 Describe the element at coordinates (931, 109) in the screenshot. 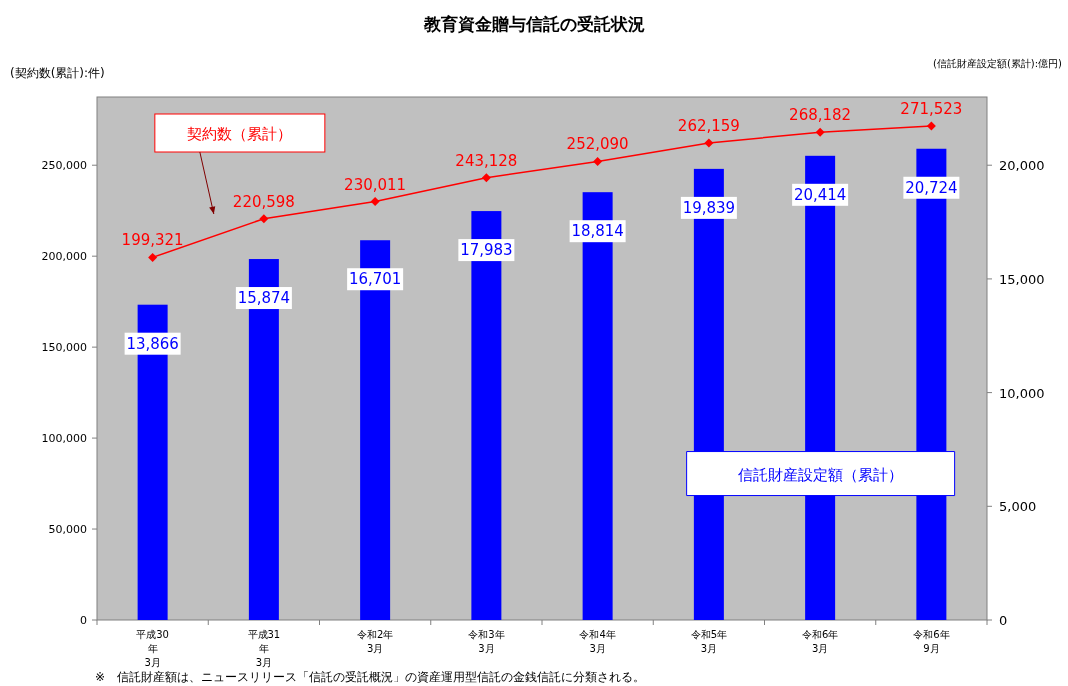

I see `data-label: 271,523` at that location.